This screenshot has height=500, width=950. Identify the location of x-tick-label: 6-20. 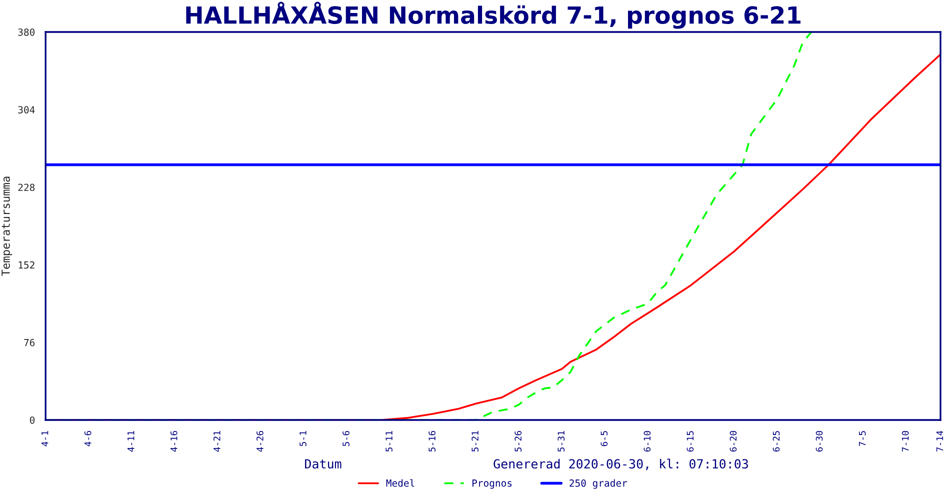
(733, 441).